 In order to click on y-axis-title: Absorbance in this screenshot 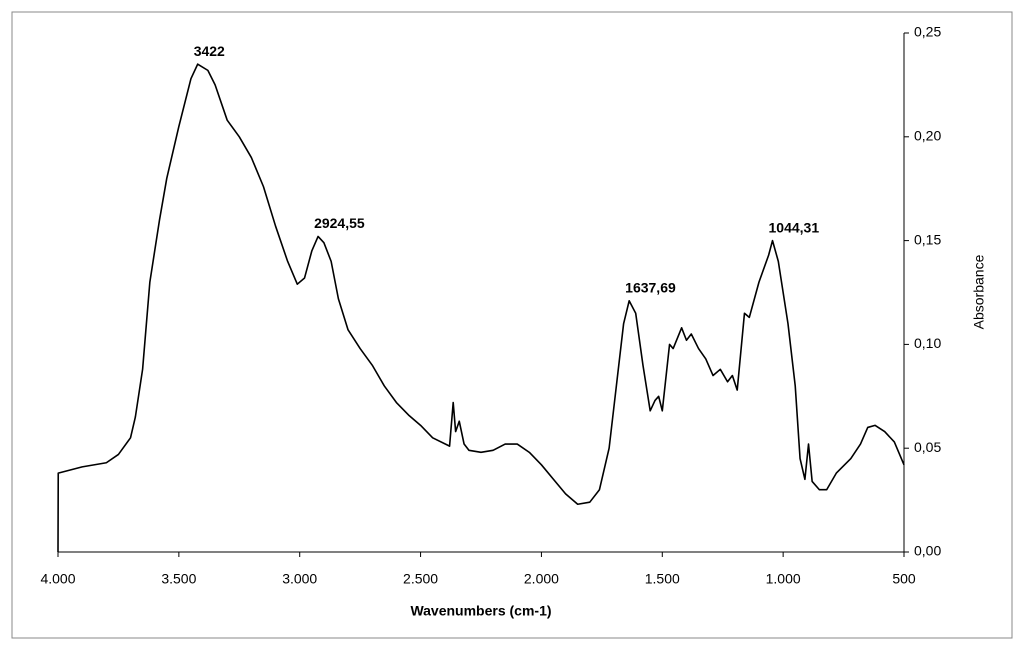, I will do `click(979, 291)`.